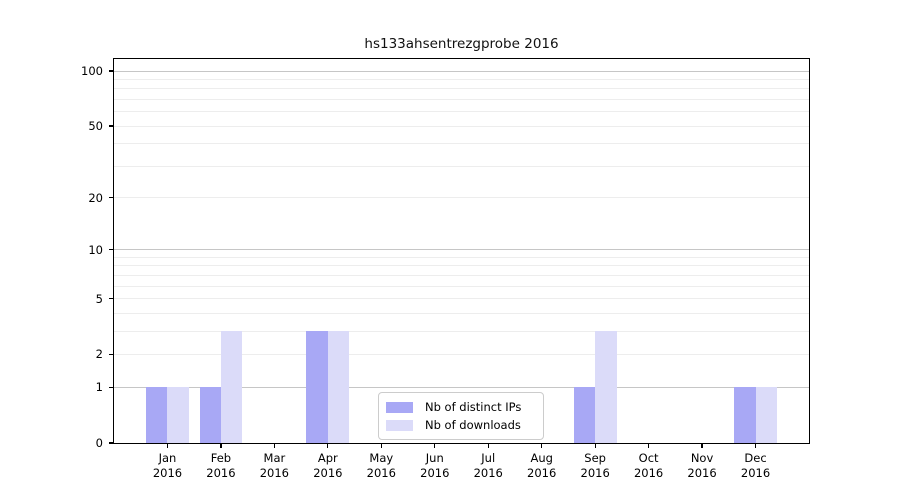 This screenshot has width=900, height=500. Describe the element at coordinates (328, 465) in the screenshot. I see `x-tick-label-apr: Apr 2016` at that location.